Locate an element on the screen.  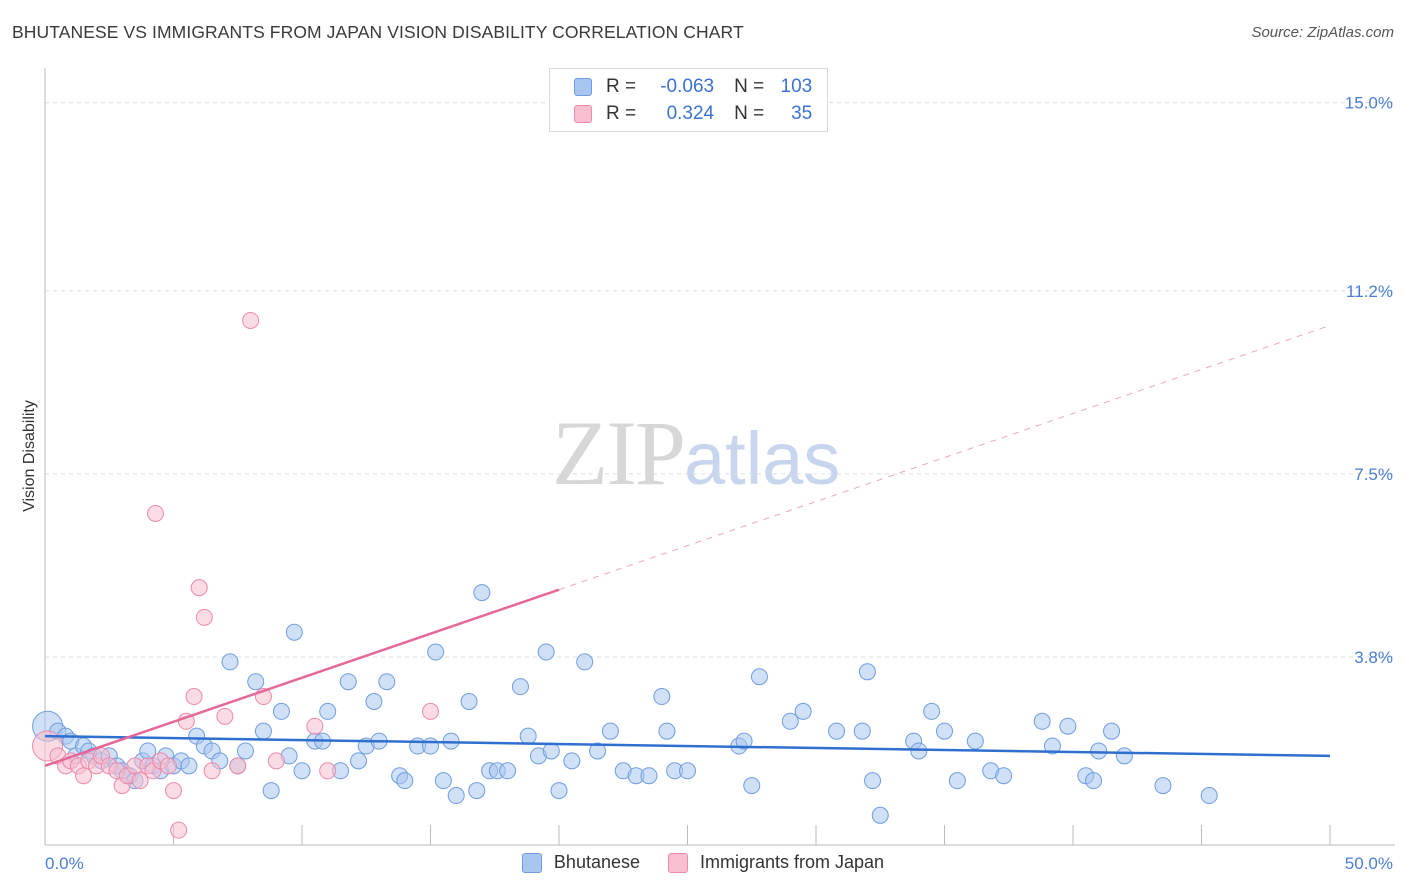
y-tick-label: 3.8% is located at coordinates (1373, 657).